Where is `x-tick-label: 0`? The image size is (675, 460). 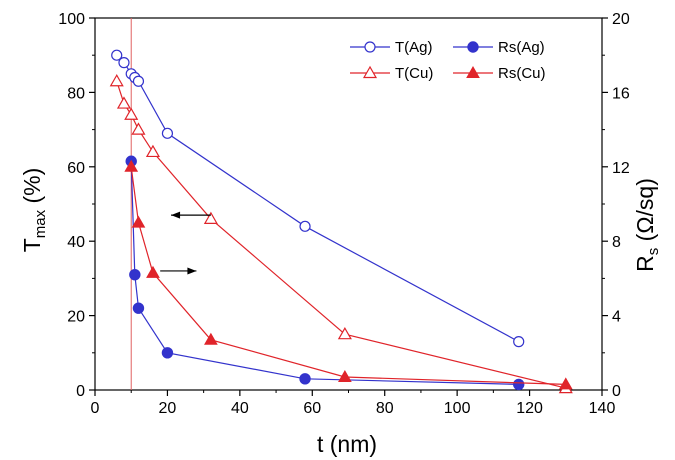 x-tick-label: 0 is located at coordinates (95, 408).